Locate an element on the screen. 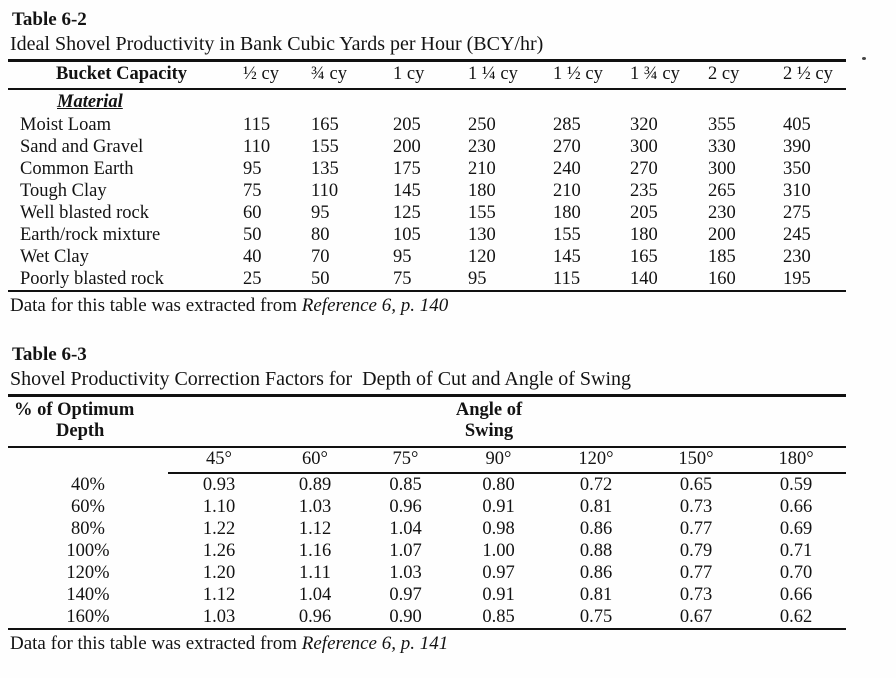 This screenshot has width=896, height=678. cell-value: 125 is located at coordinates (407, 213).